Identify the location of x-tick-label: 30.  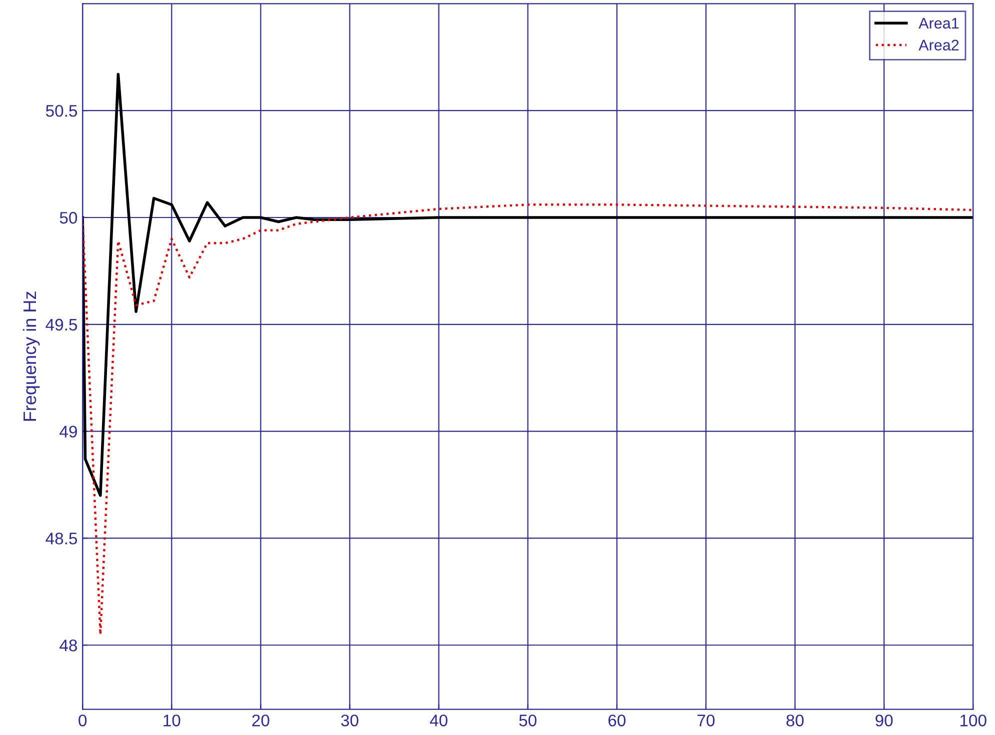
(349, 720).